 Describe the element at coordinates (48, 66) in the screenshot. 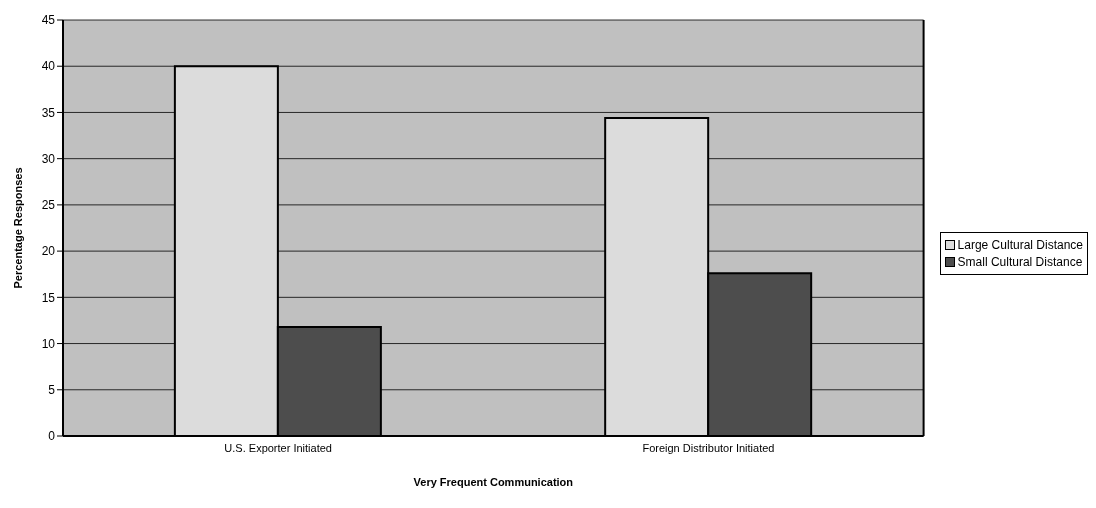

I see `y-tick-label: 40` at that location.